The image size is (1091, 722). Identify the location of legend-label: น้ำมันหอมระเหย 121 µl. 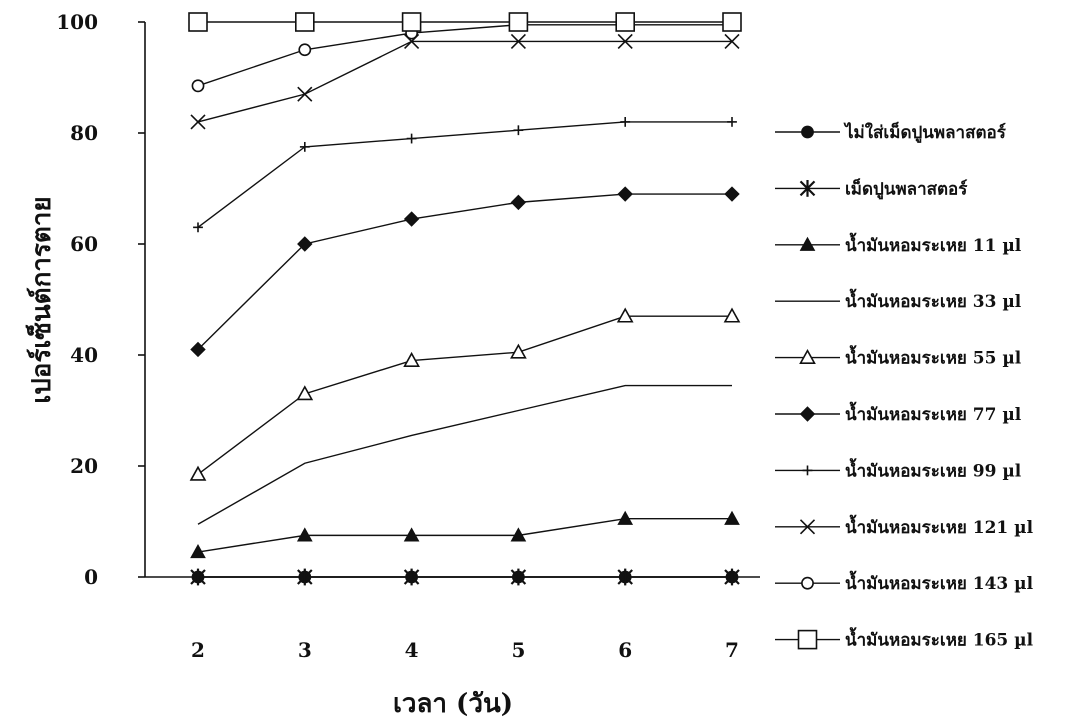
(939, 526).